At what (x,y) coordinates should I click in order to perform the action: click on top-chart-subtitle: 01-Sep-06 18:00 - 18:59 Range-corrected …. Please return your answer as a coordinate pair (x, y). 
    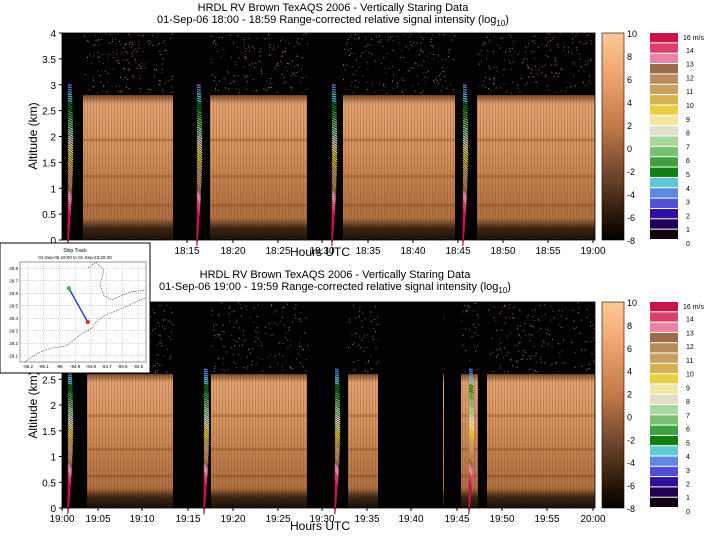
    Looking at the image, I should click on (333, 21).